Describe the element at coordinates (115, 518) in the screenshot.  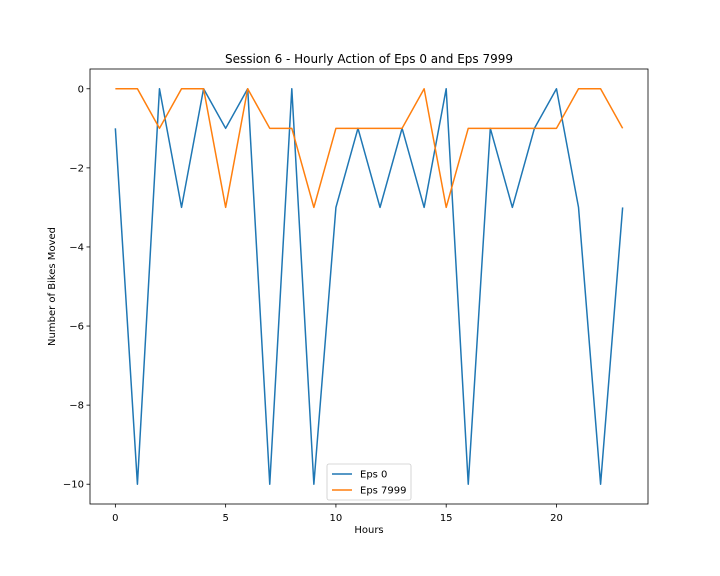
I see `x-tick-label: 0` at that location.